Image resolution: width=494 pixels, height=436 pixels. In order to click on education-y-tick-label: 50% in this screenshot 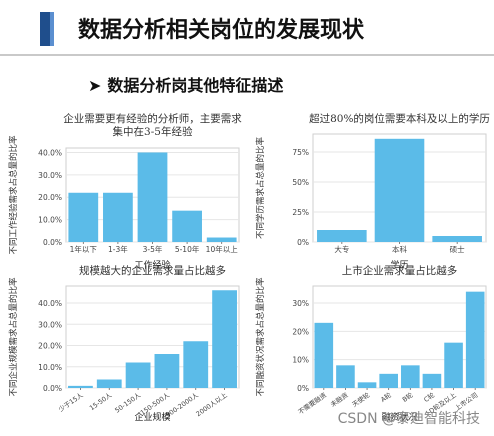, I will do `click(300, 182)`.